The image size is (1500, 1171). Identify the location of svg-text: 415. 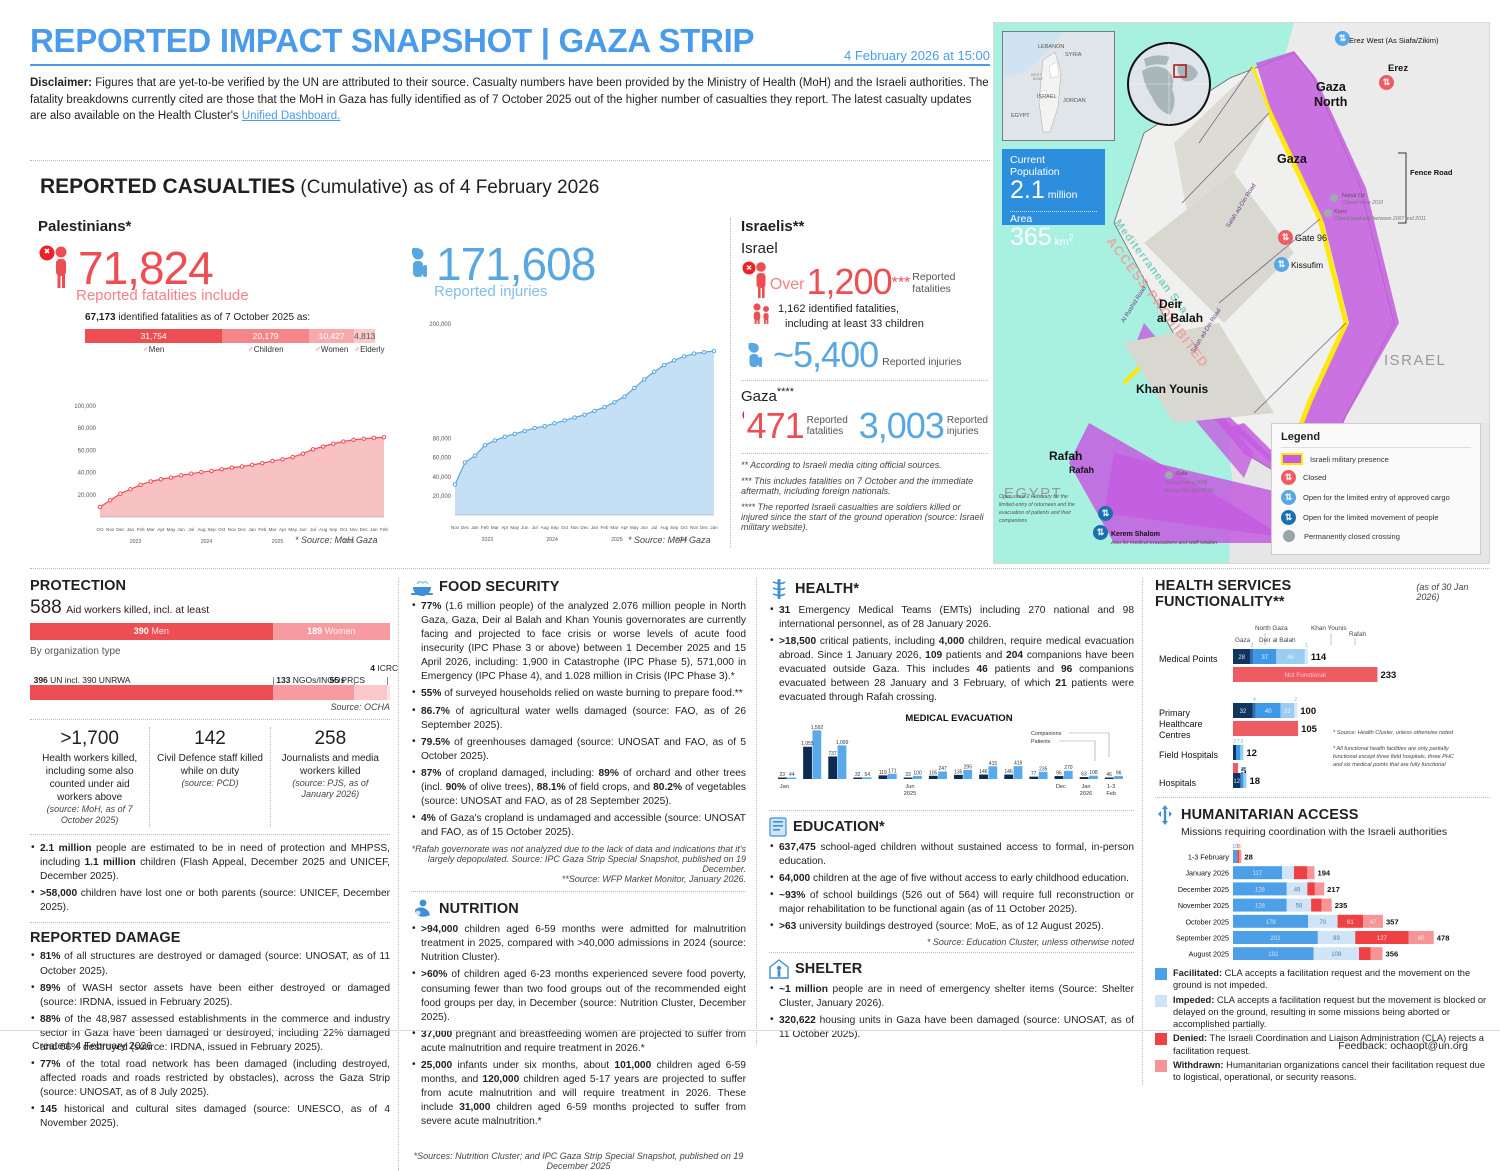
(993, 763).